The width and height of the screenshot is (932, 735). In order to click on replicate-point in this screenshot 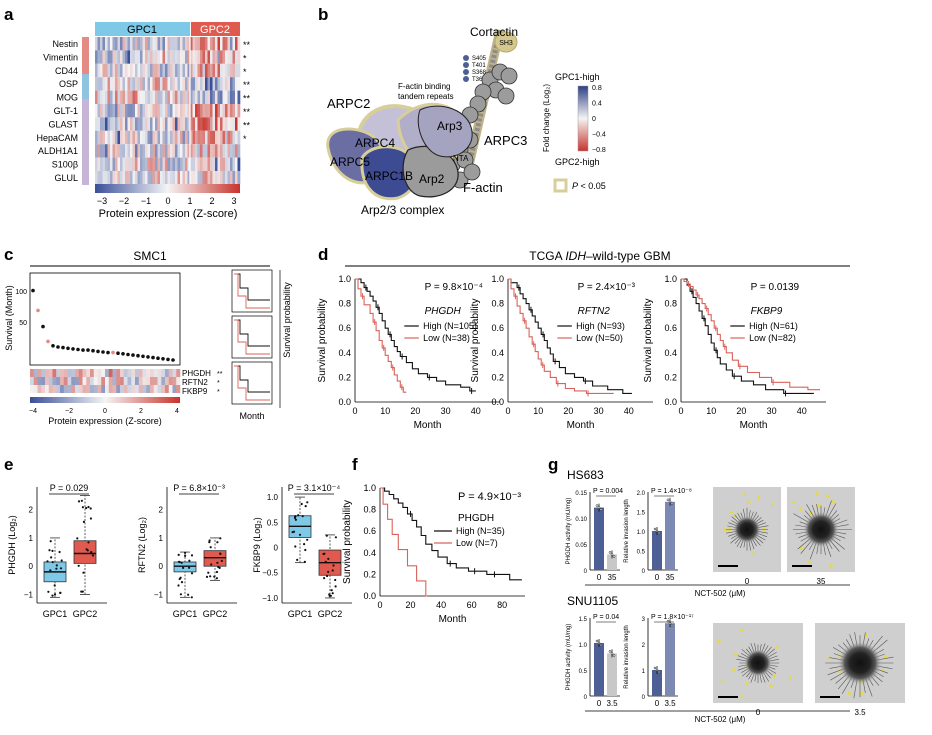, I will do `click(610, 552)`.